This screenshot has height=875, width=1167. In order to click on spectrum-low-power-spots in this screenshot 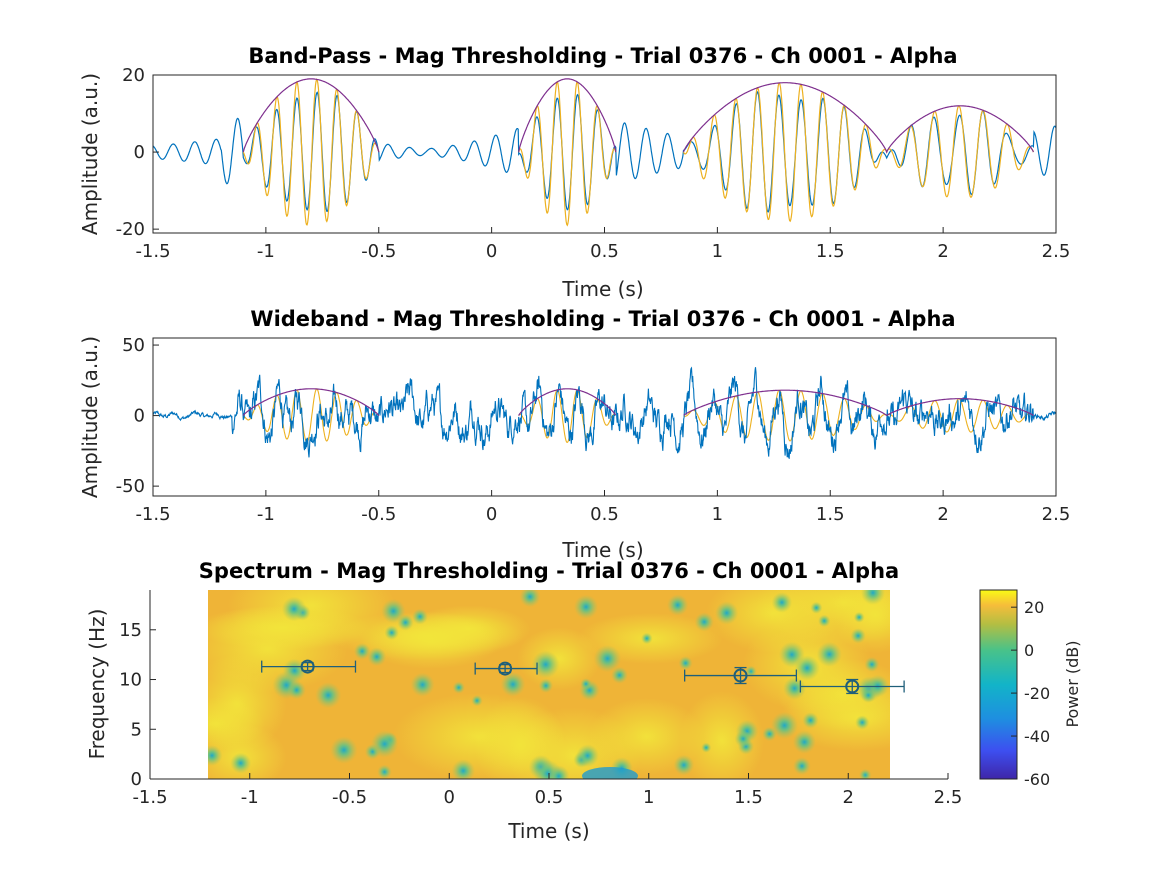, I will do `click(549, 684)`.